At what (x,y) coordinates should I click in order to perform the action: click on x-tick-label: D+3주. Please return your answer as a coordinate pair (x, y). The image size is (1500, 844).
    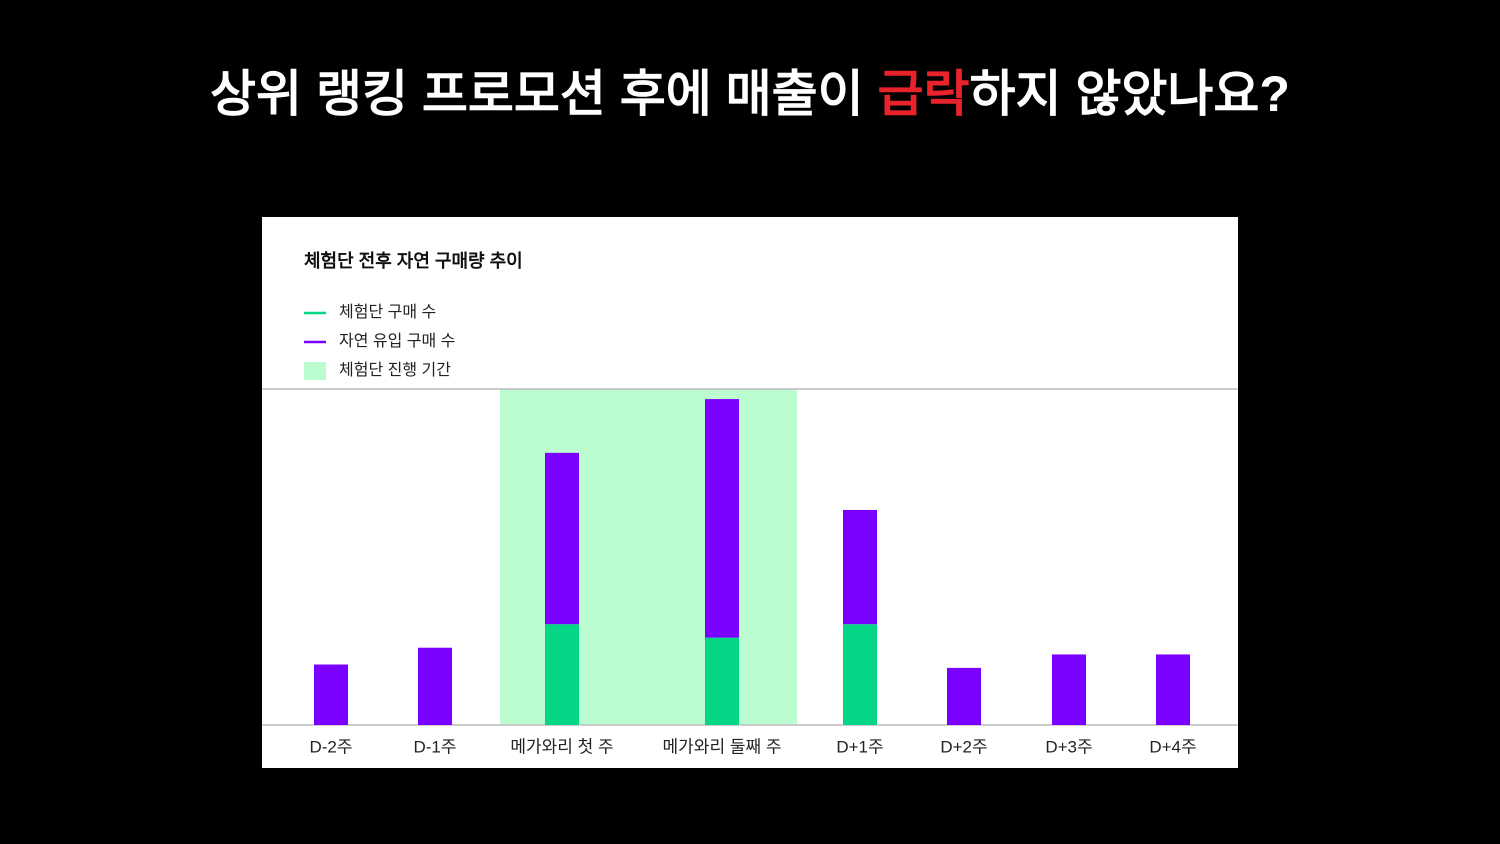
    Looking at the image, I should click on (1068, 746).